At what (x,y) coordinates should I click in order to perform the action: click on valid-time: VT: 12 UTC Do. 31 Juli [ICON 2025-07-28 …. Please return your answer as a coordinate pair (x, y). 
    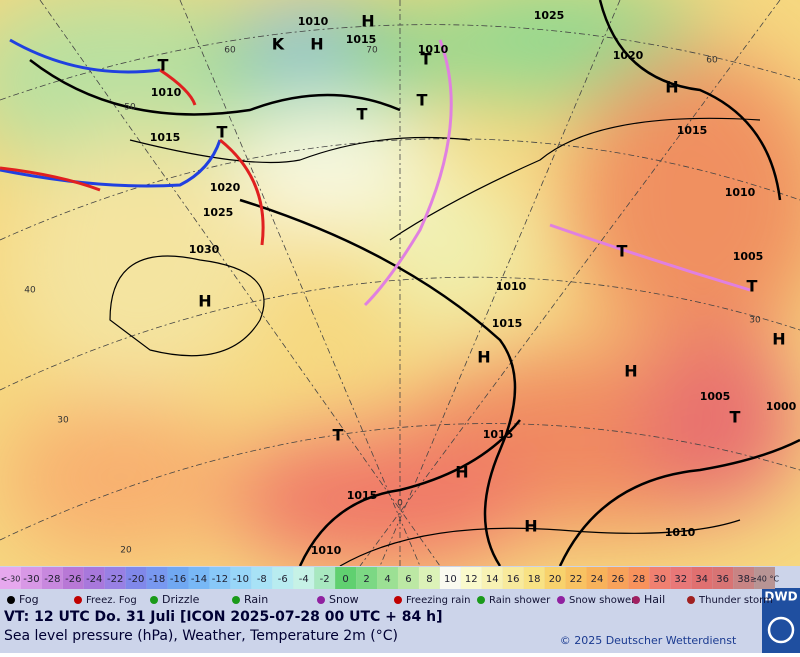
    Looking at the image, I should click on (223, 617).